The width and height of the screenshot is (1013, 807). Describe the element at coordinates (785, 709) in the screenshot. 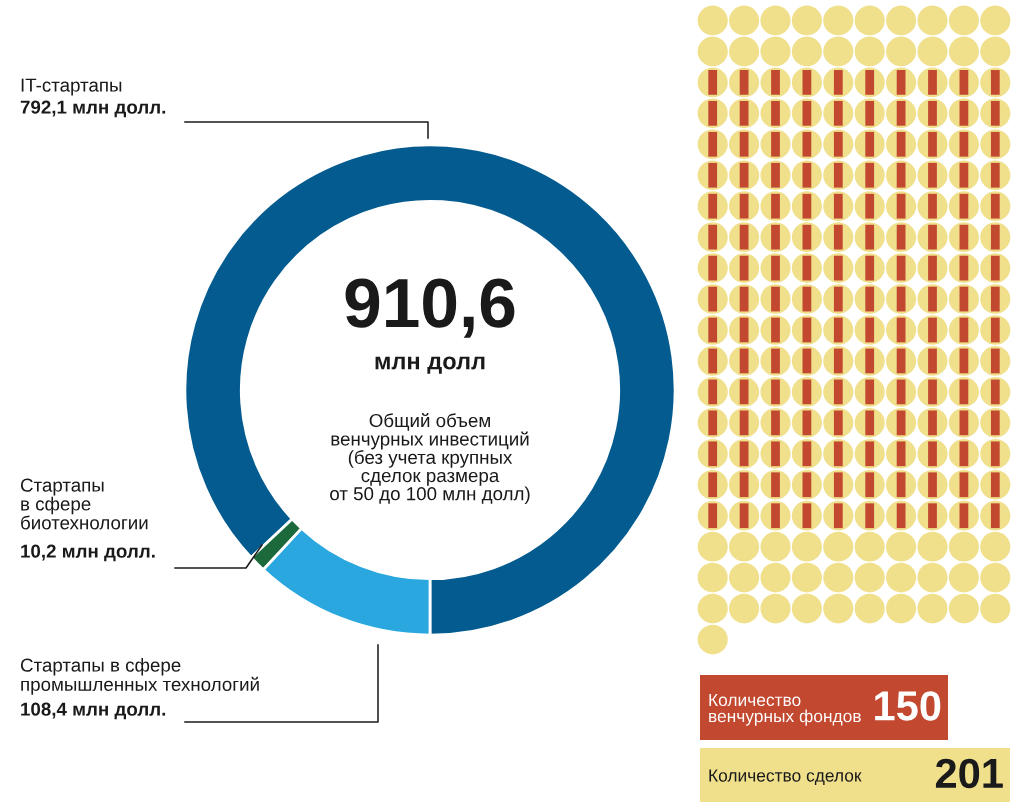

I see `series-label: Количество венчурных фондов` at that location.